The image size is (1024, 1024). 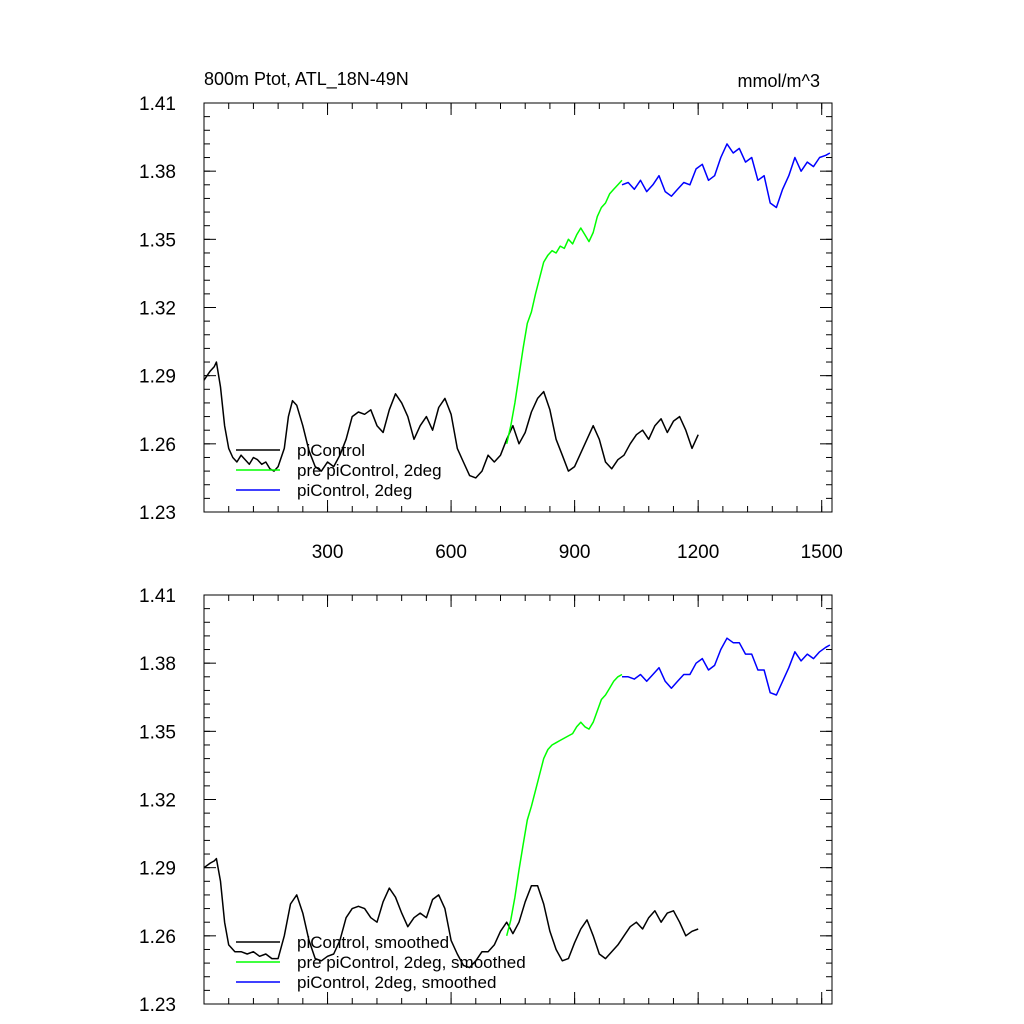 I want to click on x-tick-label: 1500, so click(x=822, y=552).